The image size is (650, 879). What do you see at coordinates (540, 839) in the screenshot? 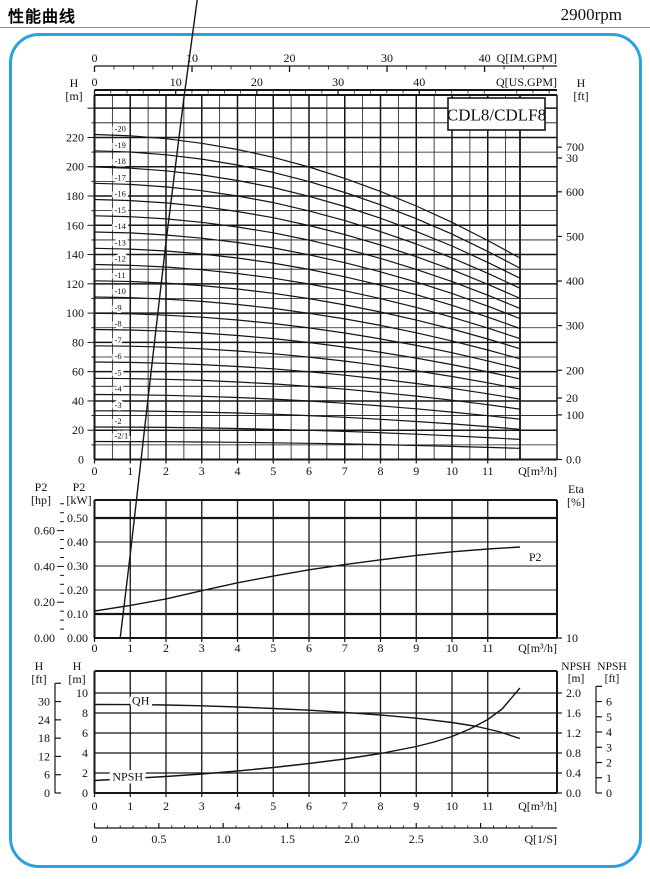
I see `axis-unit: Q[1/S]` at bounding box center [540, 839].